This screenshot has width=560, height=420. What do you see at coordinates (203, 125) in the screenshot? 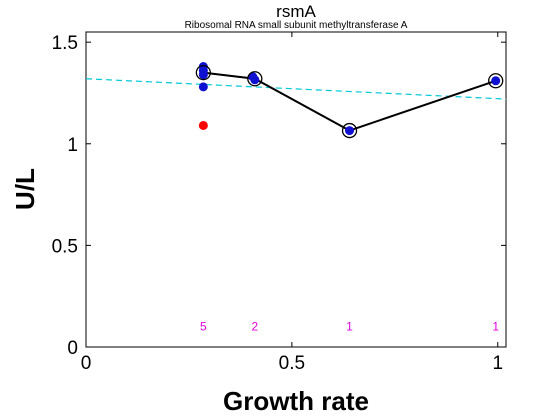
I see `outlier-point` at bounding box center [203, 125].